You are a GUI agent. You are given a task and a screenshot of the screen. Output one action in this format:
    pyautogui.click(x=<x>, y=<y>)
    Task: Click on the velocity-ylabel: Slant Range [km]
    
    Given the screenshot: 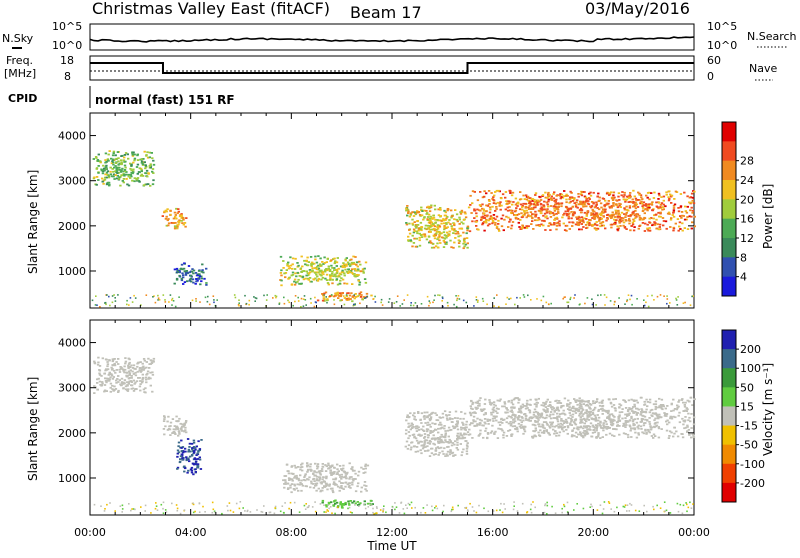 What is the action you would take?
    pyautogui.click(x=33, y=429)
    